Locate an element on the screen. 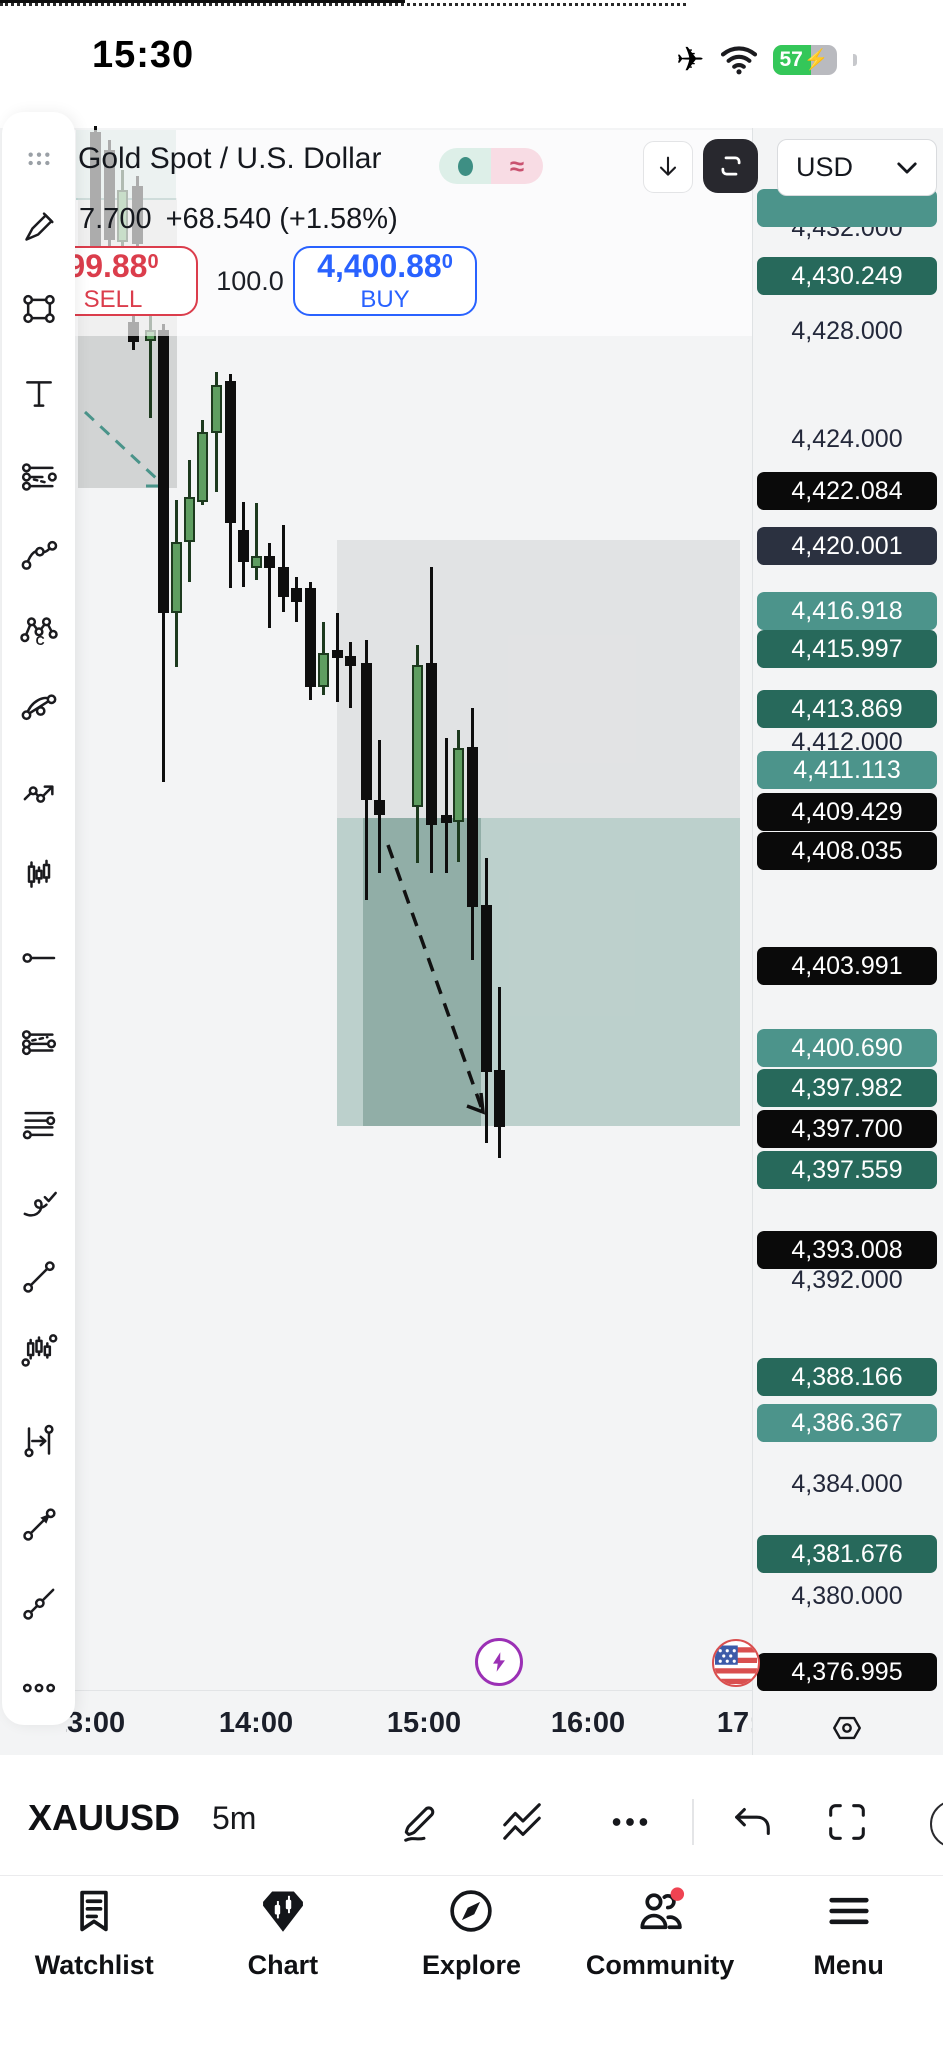  currency-selector: USD is located at coordinates (857, 167).